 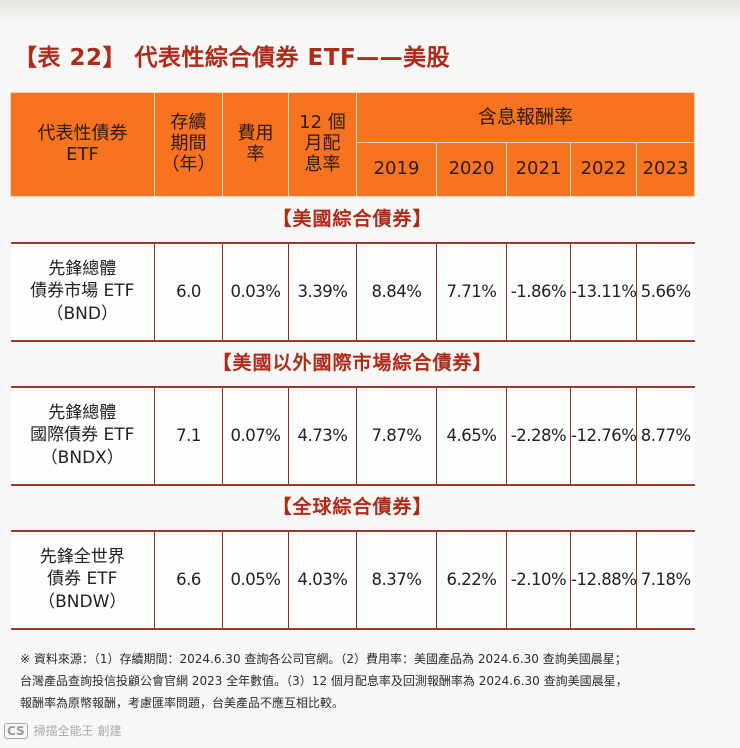 What do you see at coordinates (255, 133) in the screenshot?
I see `header-expense-line1: 費用` at bounding box center [255, 133].